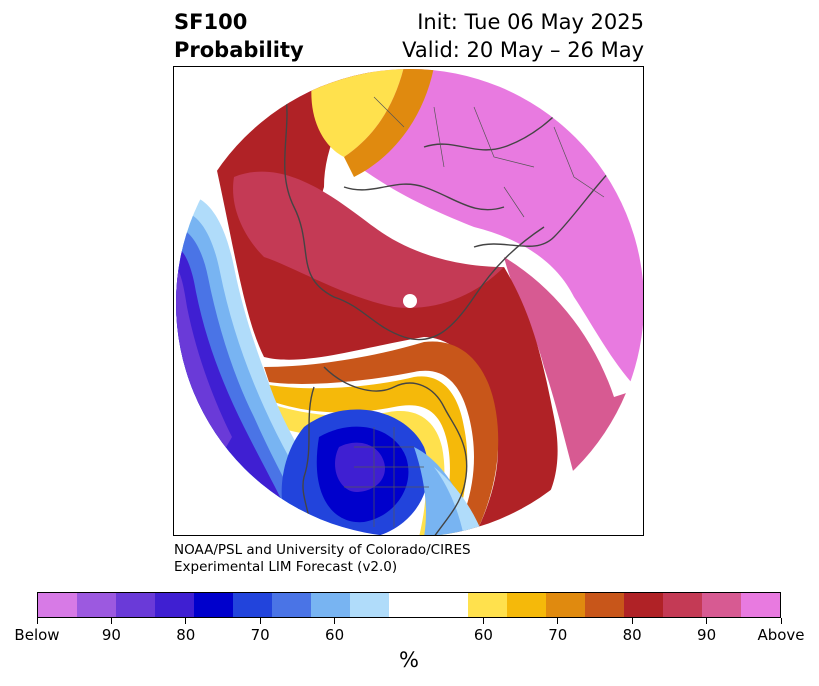 The image size is (819, 686). I want to click on map-title: SF100 Probability, so click(239, 36).